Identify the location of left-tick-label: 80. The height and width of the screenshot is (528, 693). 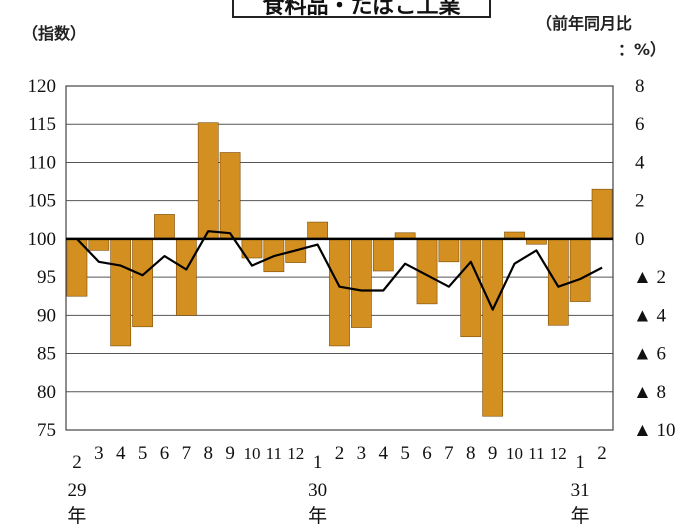
(46, 392).